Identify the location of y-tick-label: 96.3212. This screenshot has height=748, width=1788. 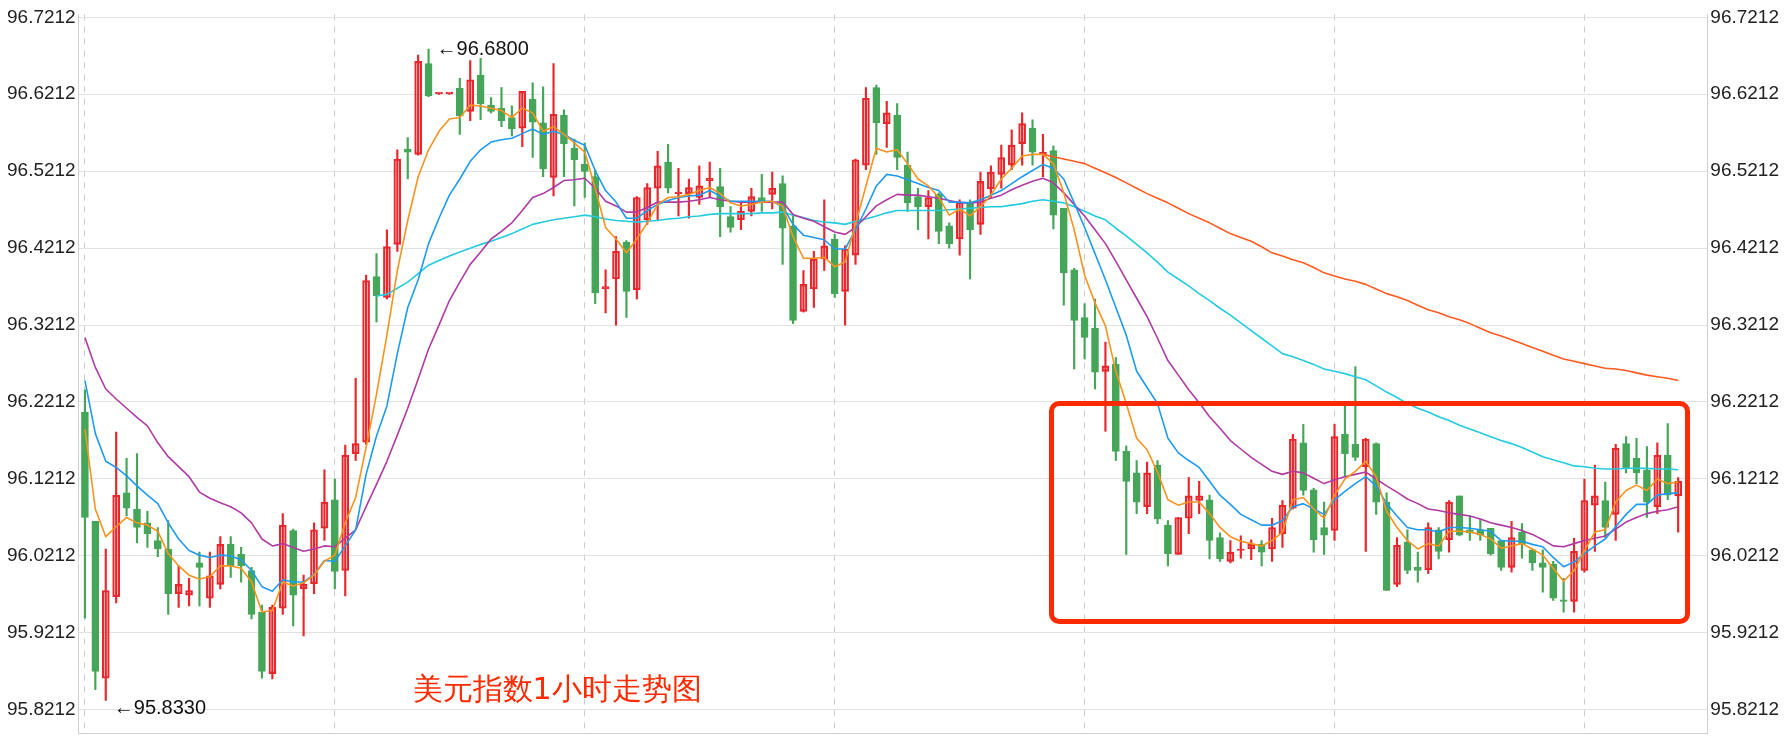
(41, 324).